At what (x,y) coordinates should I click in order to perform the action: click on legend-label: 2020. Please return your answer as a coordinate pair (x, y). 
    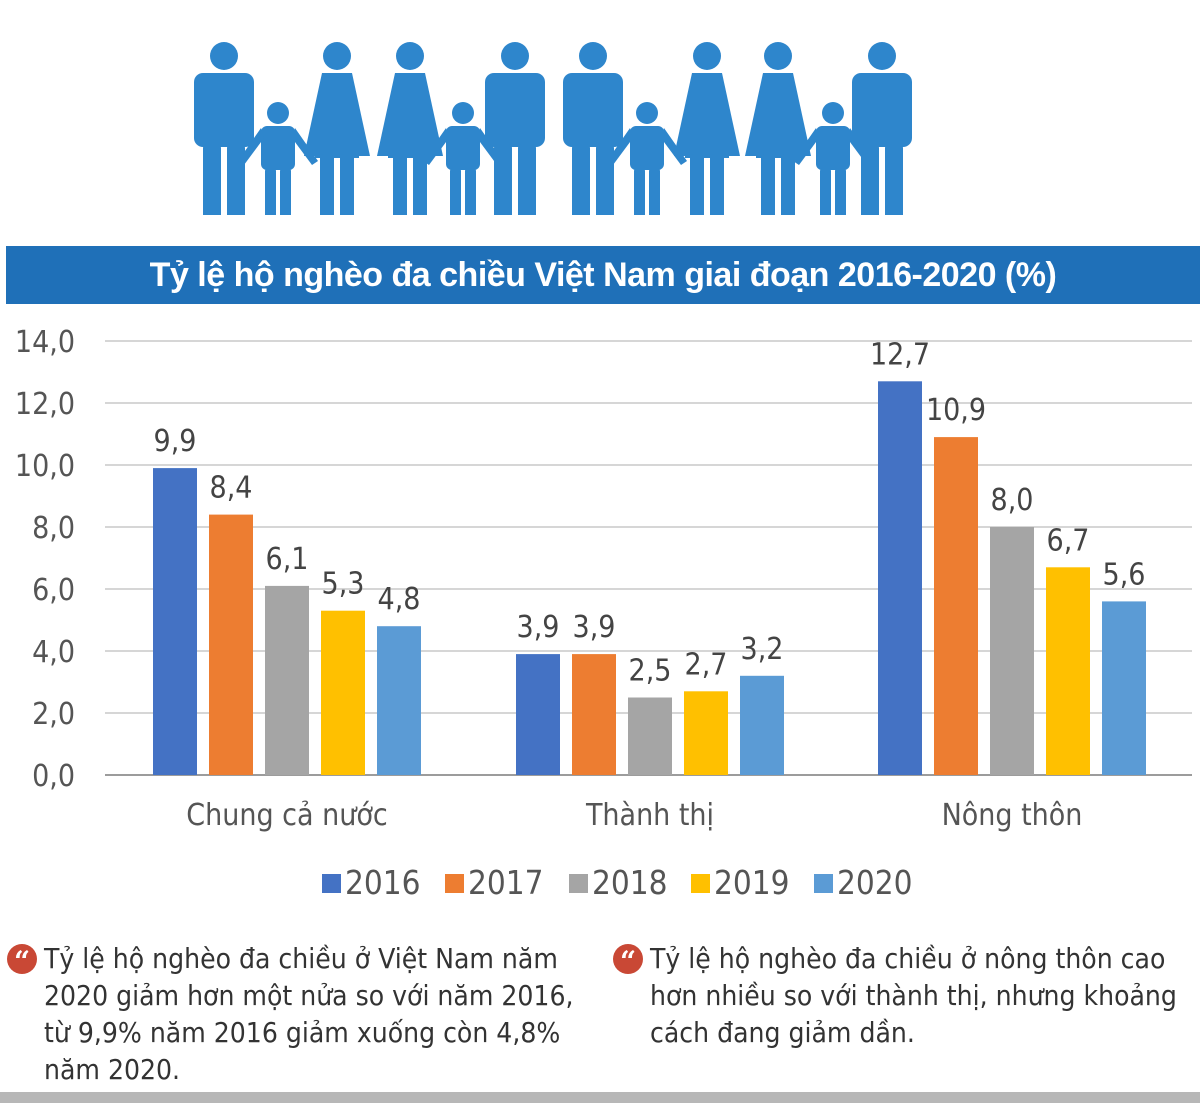
    Looking at the image, I should click on (875, 882).